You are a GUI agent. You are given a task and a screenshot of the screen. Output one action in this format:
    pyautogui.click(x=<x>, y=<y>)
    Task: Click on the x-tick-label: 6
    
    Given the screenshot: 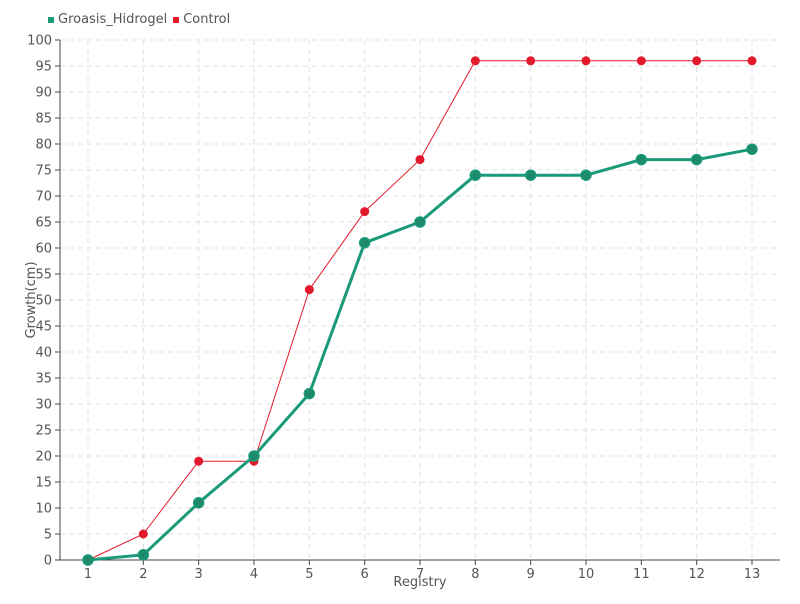 What is the action you would take?
    pyautogui.click(x=365, y=574)
    